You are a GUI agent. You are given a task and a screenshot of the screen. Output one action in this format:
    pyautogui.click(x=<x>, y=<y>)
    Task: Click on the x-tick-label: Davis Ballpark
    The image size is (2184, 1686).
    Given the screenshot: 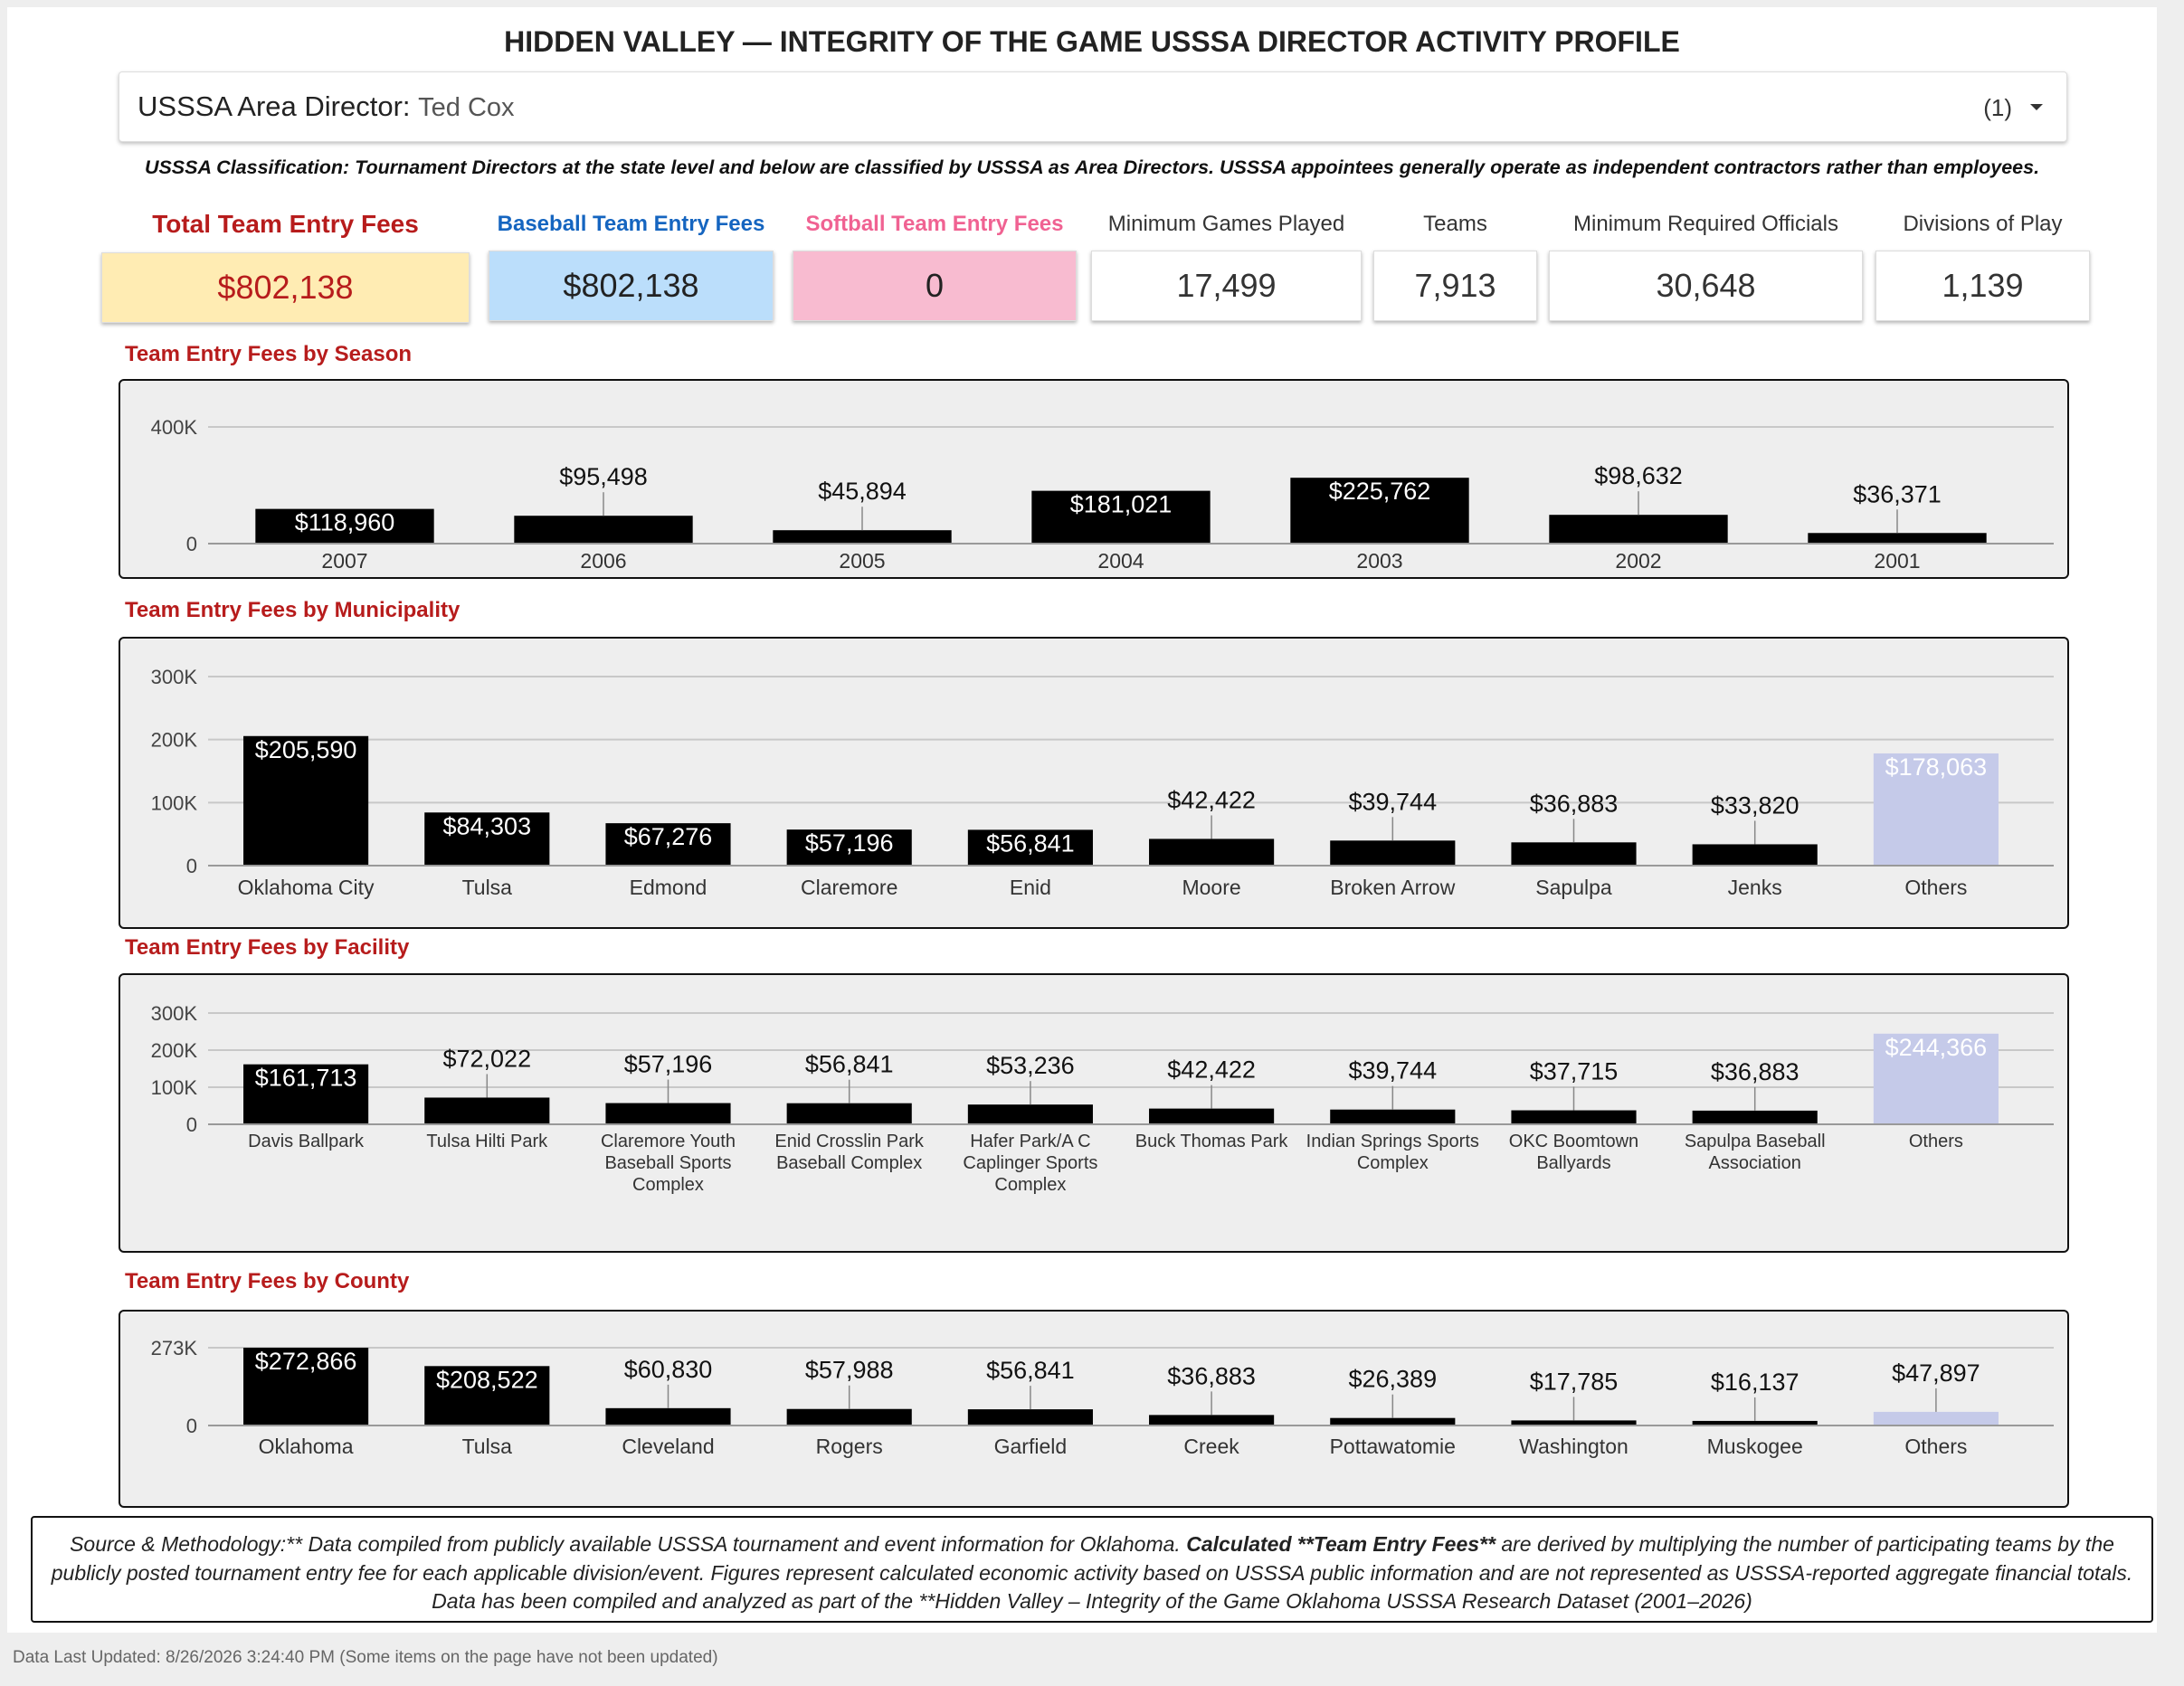 What is the action you would take?
    pyautogui.click(x=306, y=1141)
    